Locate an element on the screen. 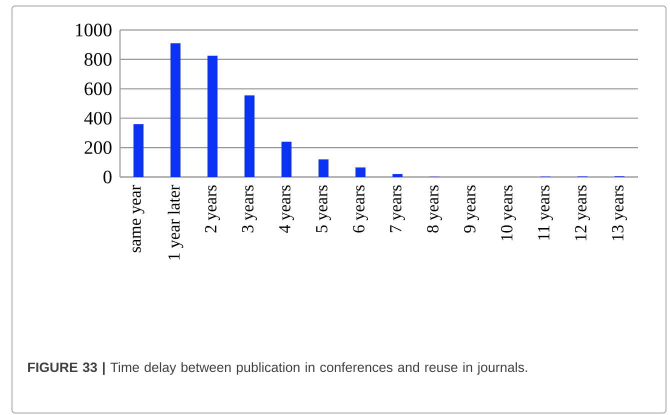 This screenshot has height=415, width=670. y-tick-label: 0 is located at coordinates (107, 177).